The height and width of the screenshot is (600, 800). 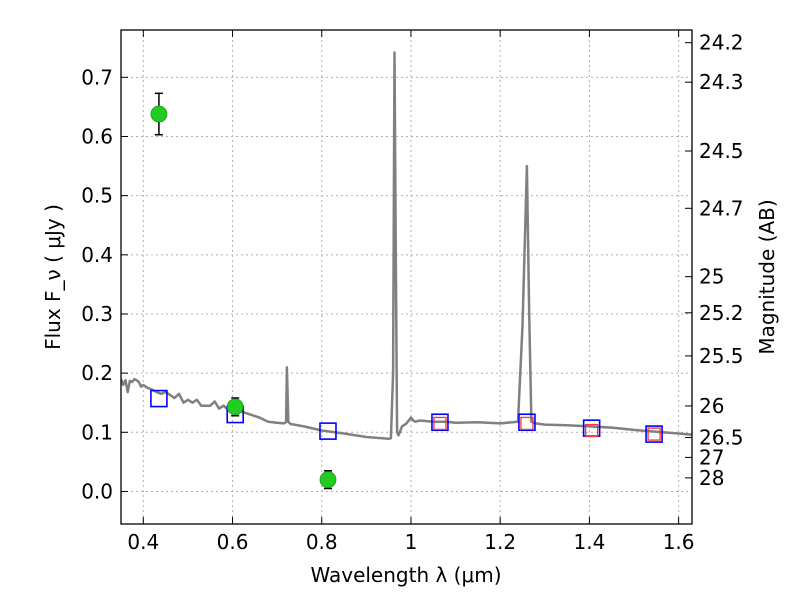 I want to click on y-tick-label: 0.2, so click(x=97, y=373).